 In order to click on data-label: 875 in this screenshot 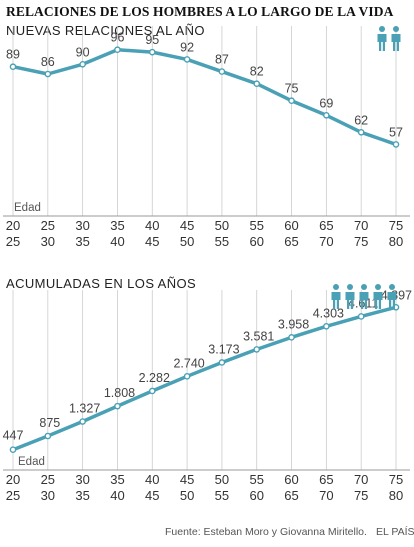, I will do `click(49, 423)`.